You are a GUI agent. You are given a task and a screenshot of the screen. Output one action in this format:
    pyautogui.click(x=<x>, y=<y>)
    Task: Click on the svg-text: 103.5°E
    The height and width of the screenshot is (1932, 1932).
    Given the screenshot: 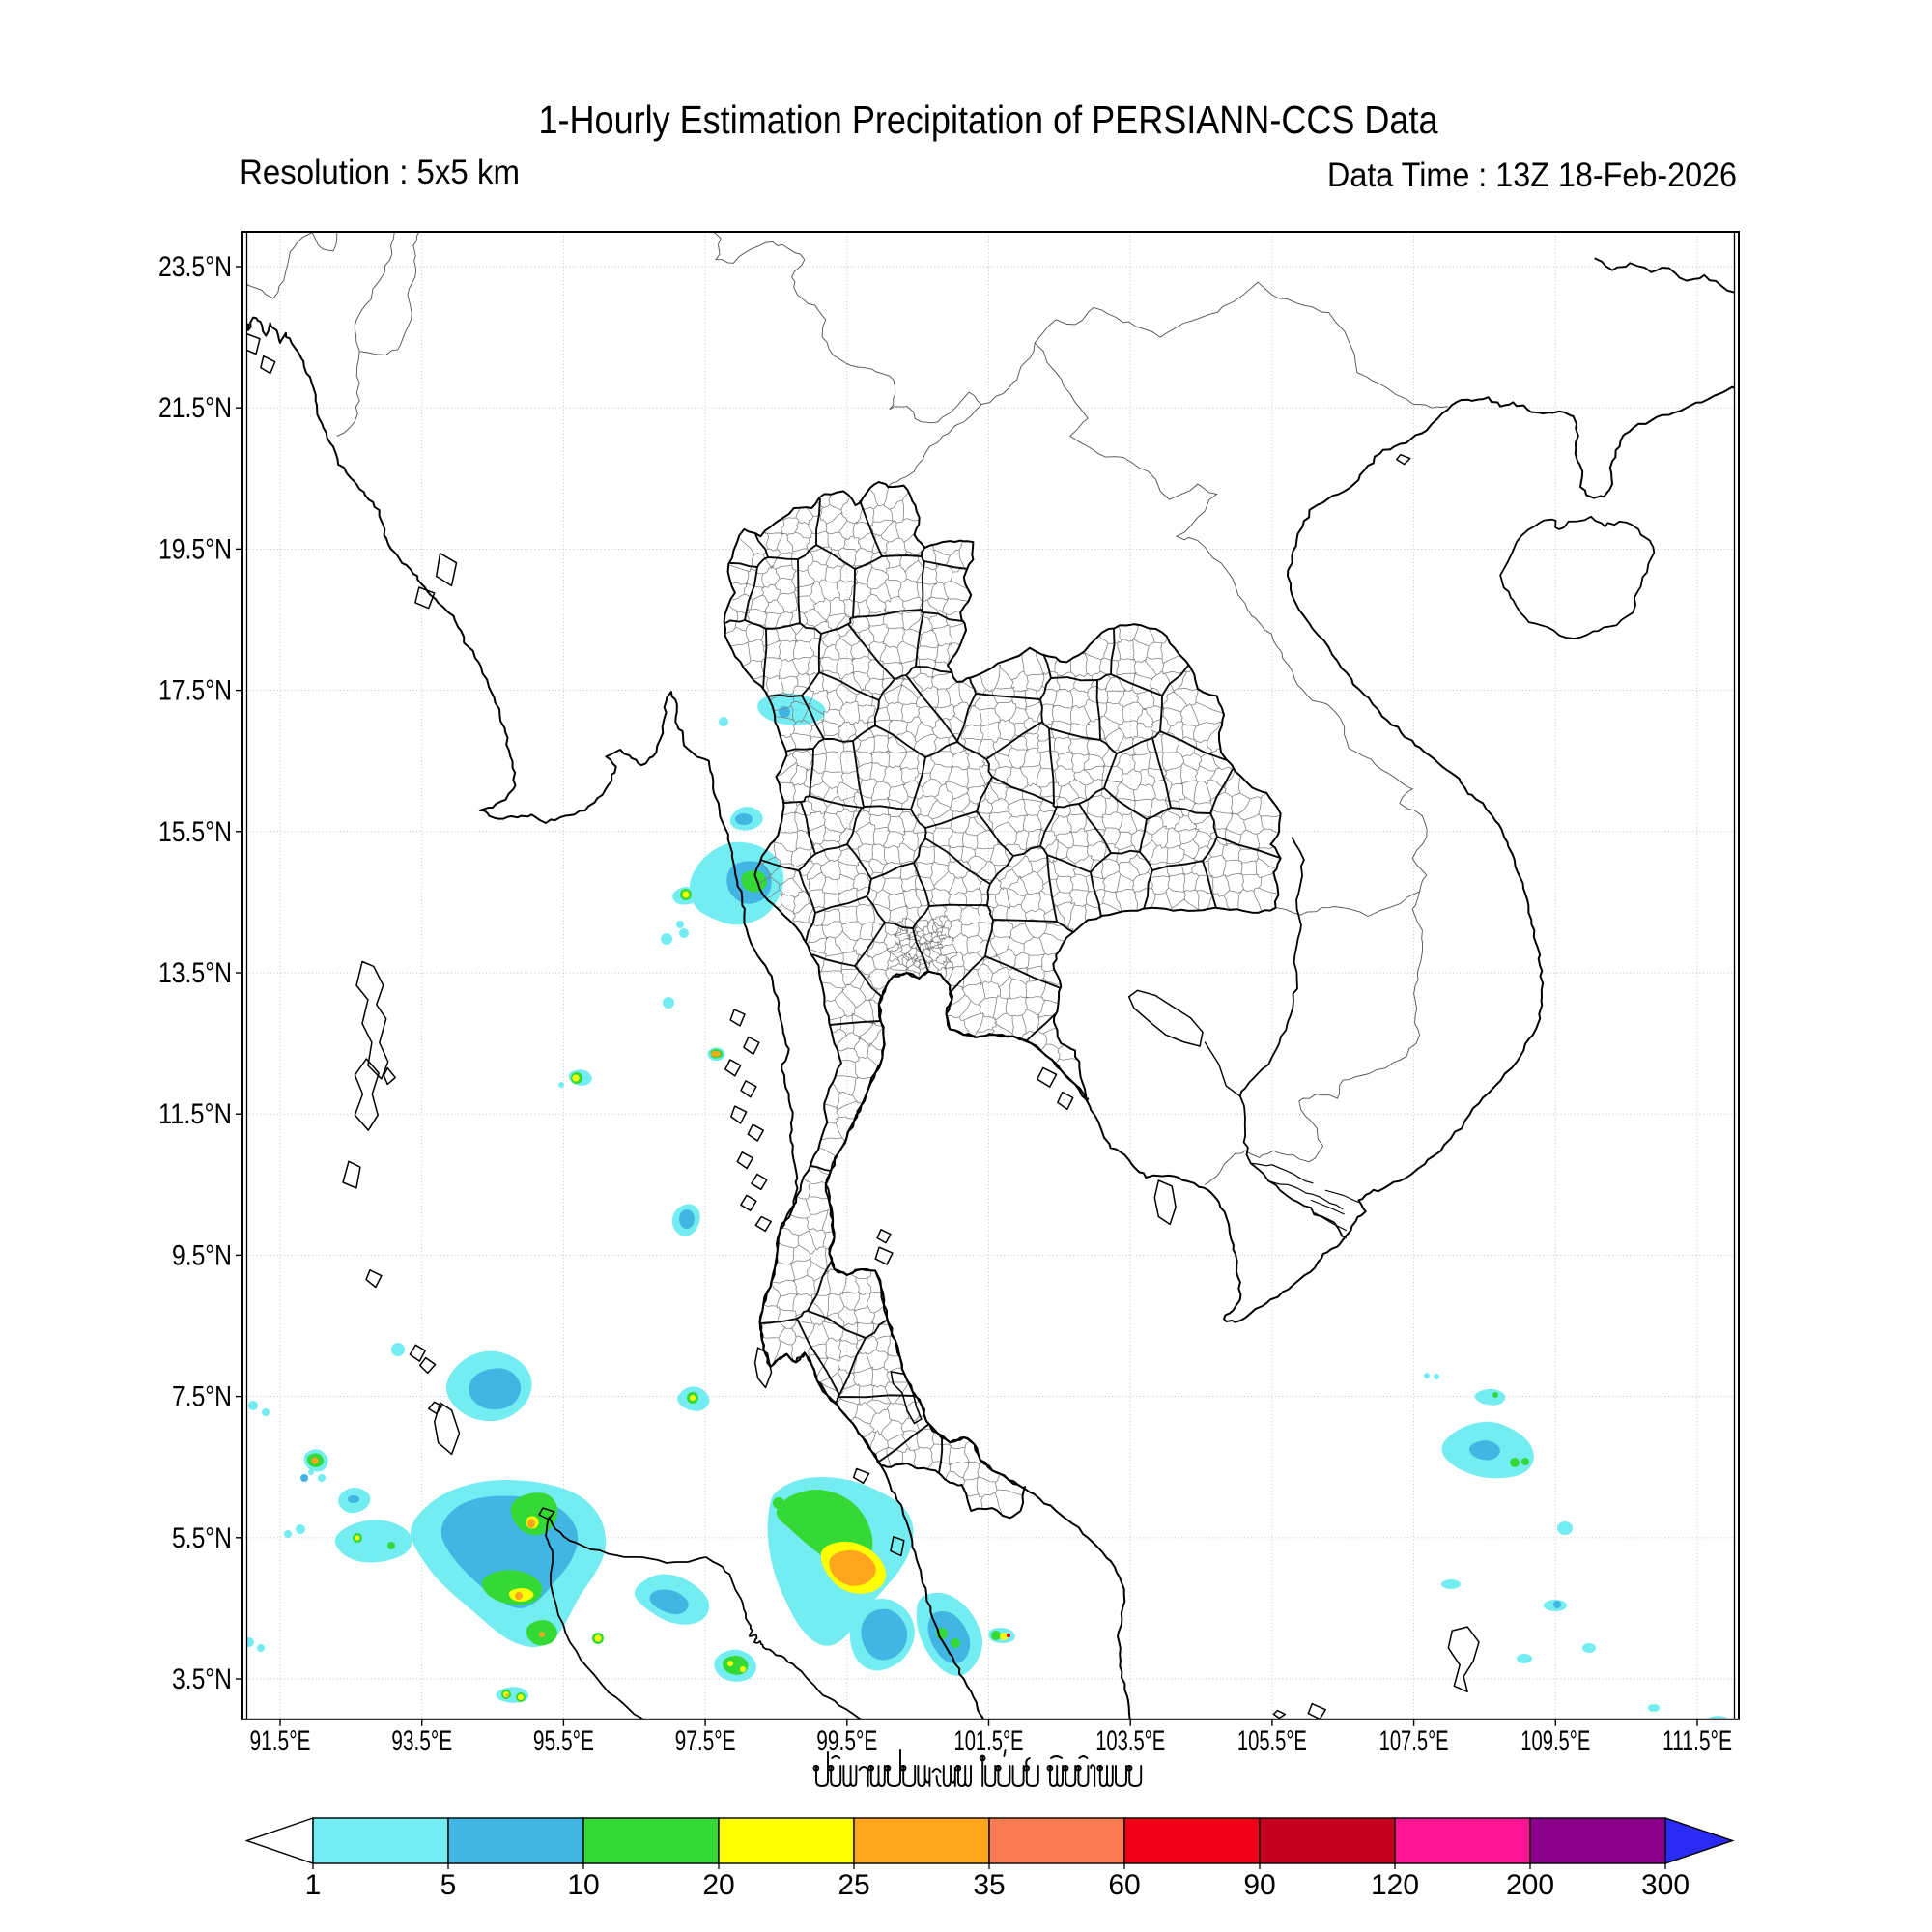 What is the action you would take?
    pyautogui.click(x=1130, y=1741)
    